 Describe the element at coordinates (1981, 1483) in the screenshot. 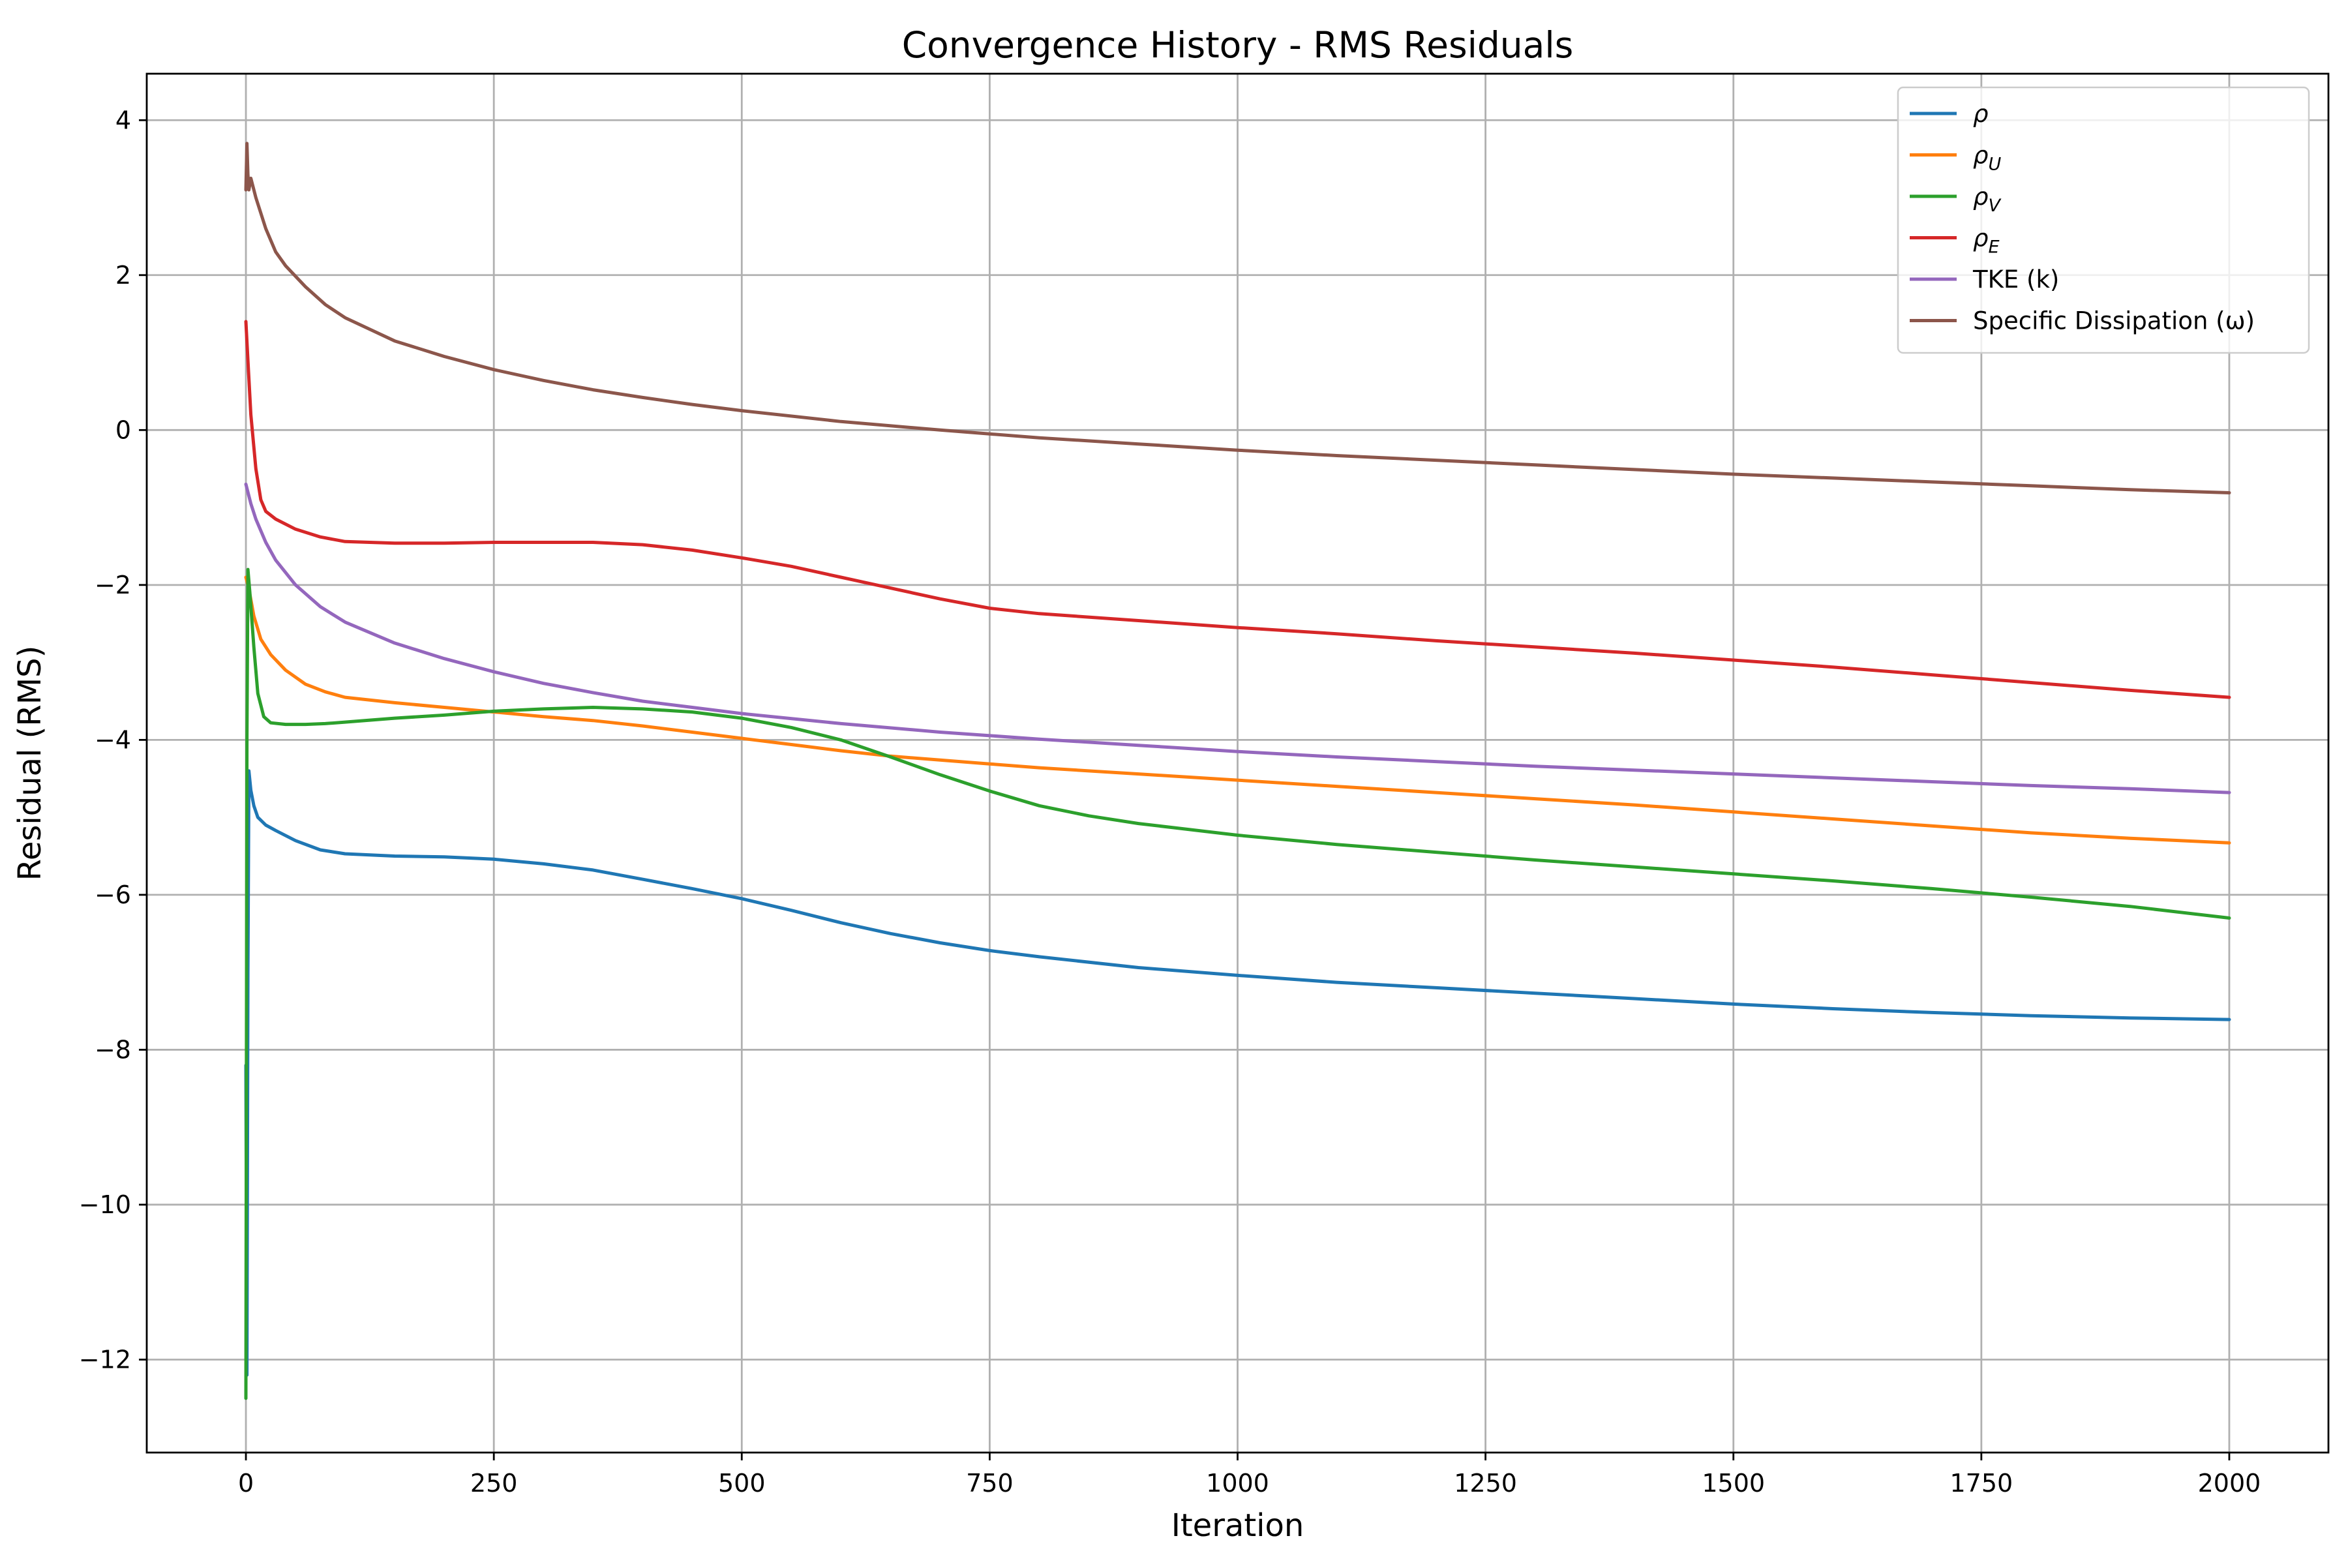

I see `x-tick-label: 1750` at that location.